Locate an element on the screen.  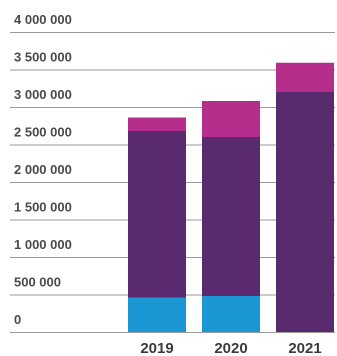
y-tick-label: 1 500 000 is located at coordinates (43, 207).